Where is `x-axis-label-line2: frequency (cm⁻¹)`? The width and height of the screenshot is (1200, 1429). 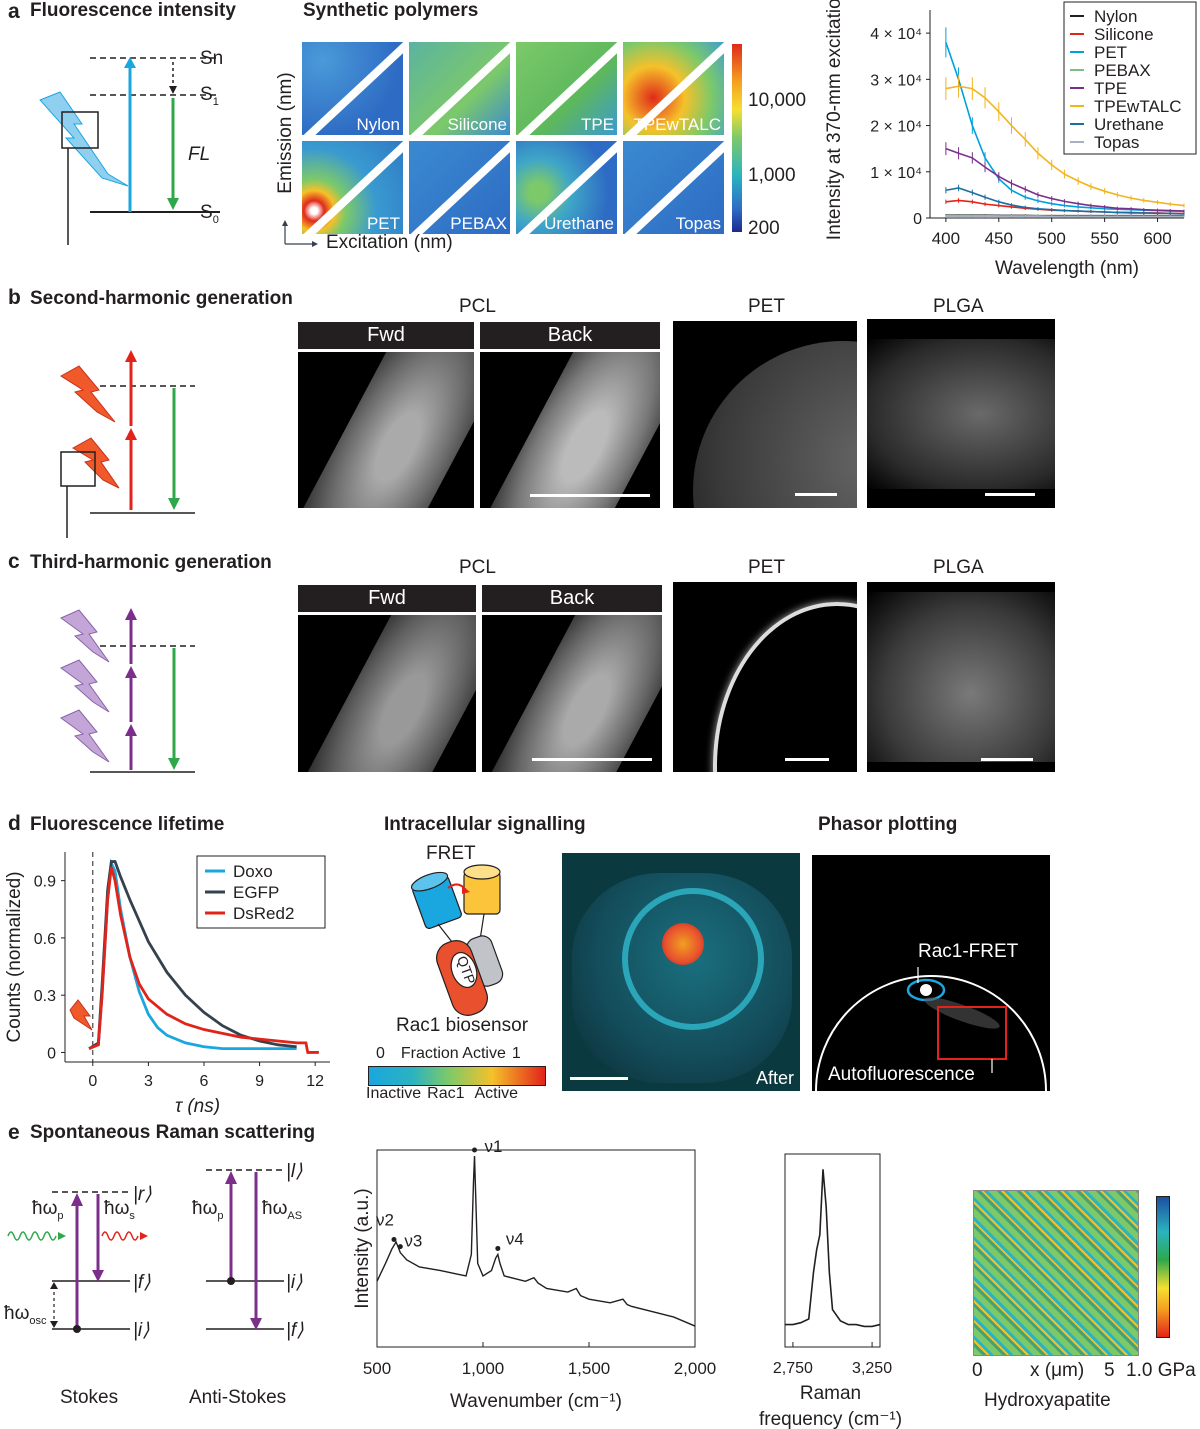 x-axis-label-line2: frequency (cm⁻¹) is located at coordinates (830, 1419).